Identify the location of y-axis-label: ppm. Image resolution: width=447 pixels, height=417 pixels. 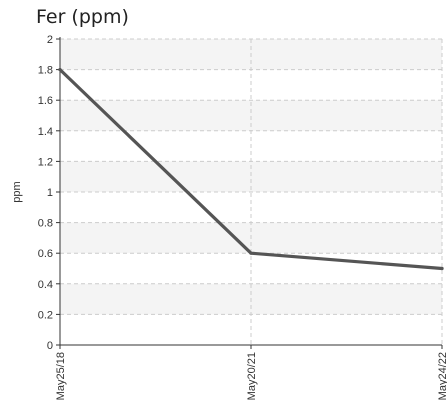
(17, 191).